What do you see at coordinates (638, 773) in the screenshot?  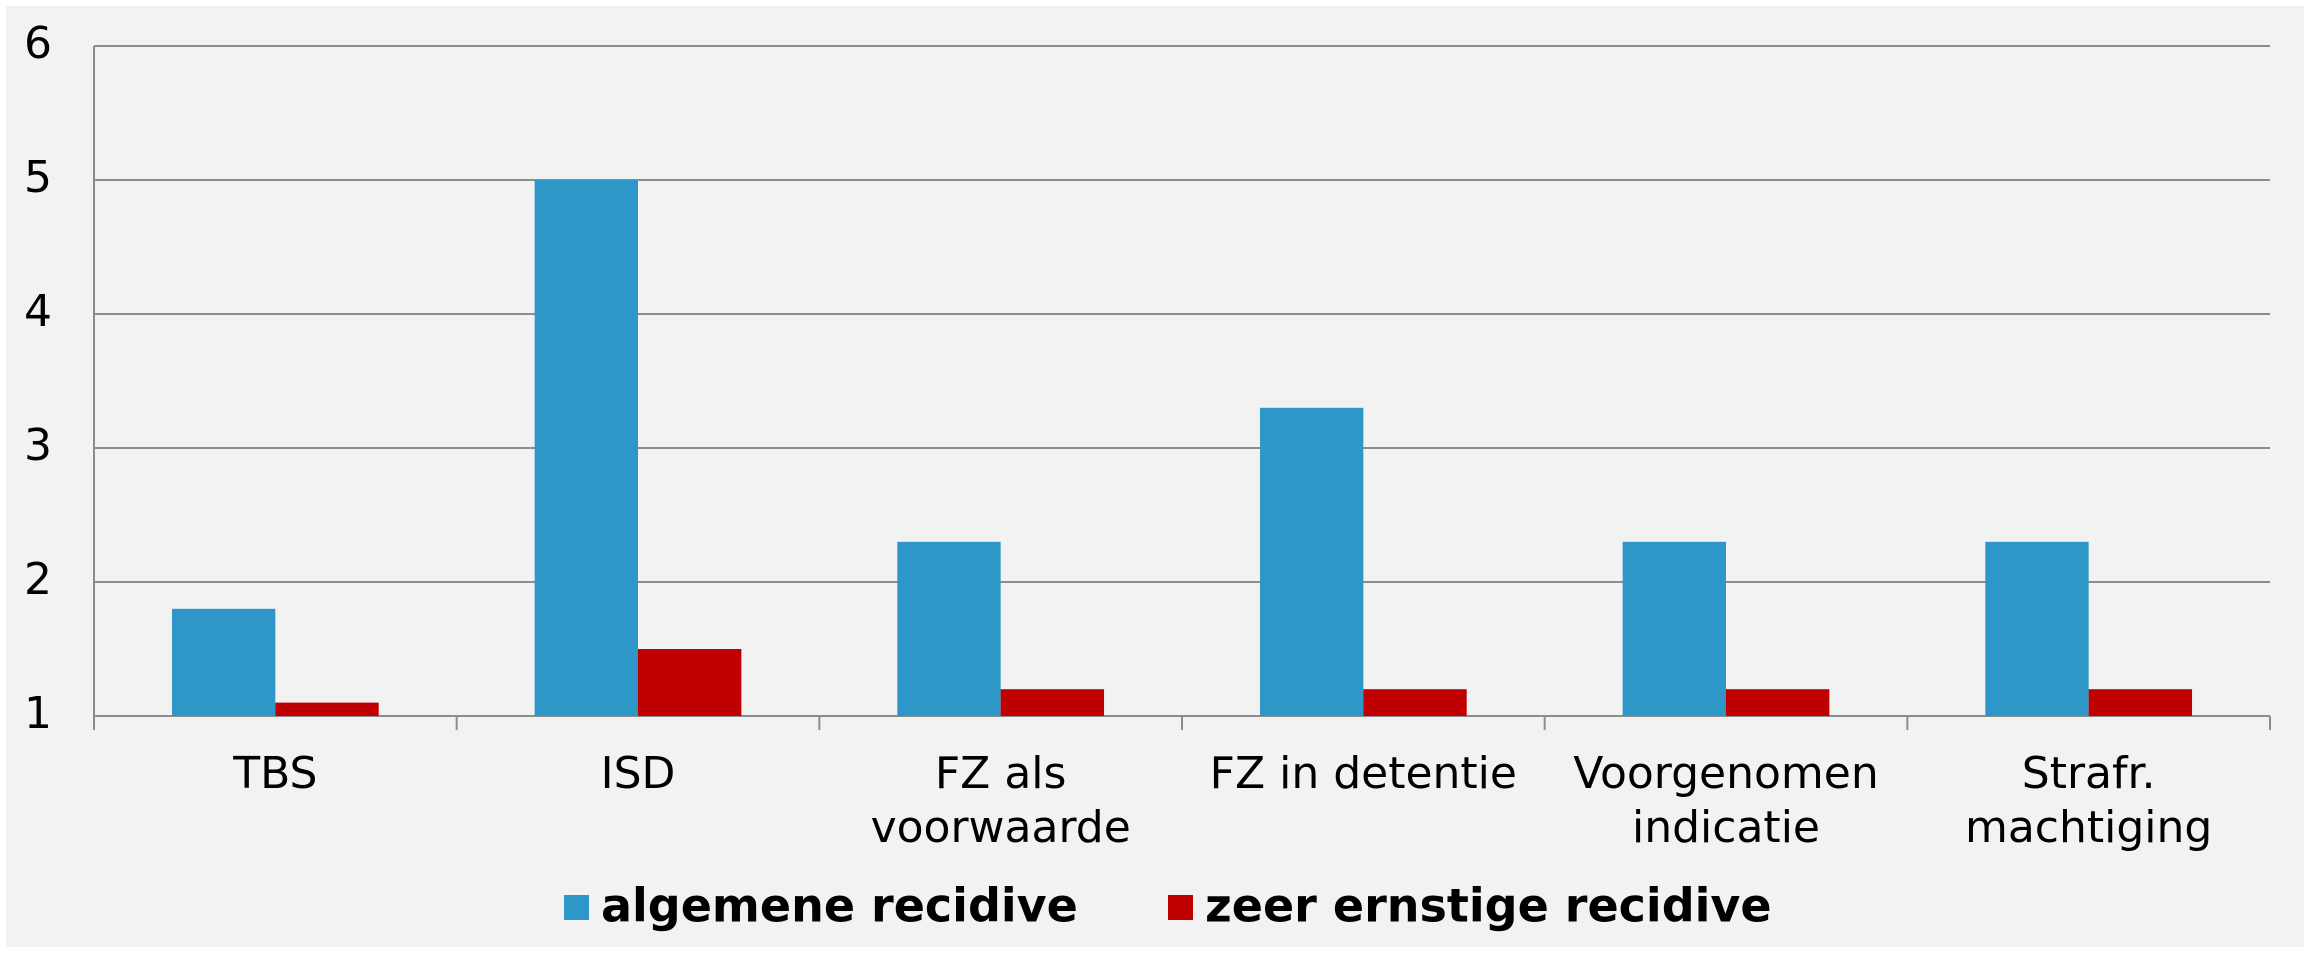 I see `x-tick-label: ISD` at bounding box center [638, 773].